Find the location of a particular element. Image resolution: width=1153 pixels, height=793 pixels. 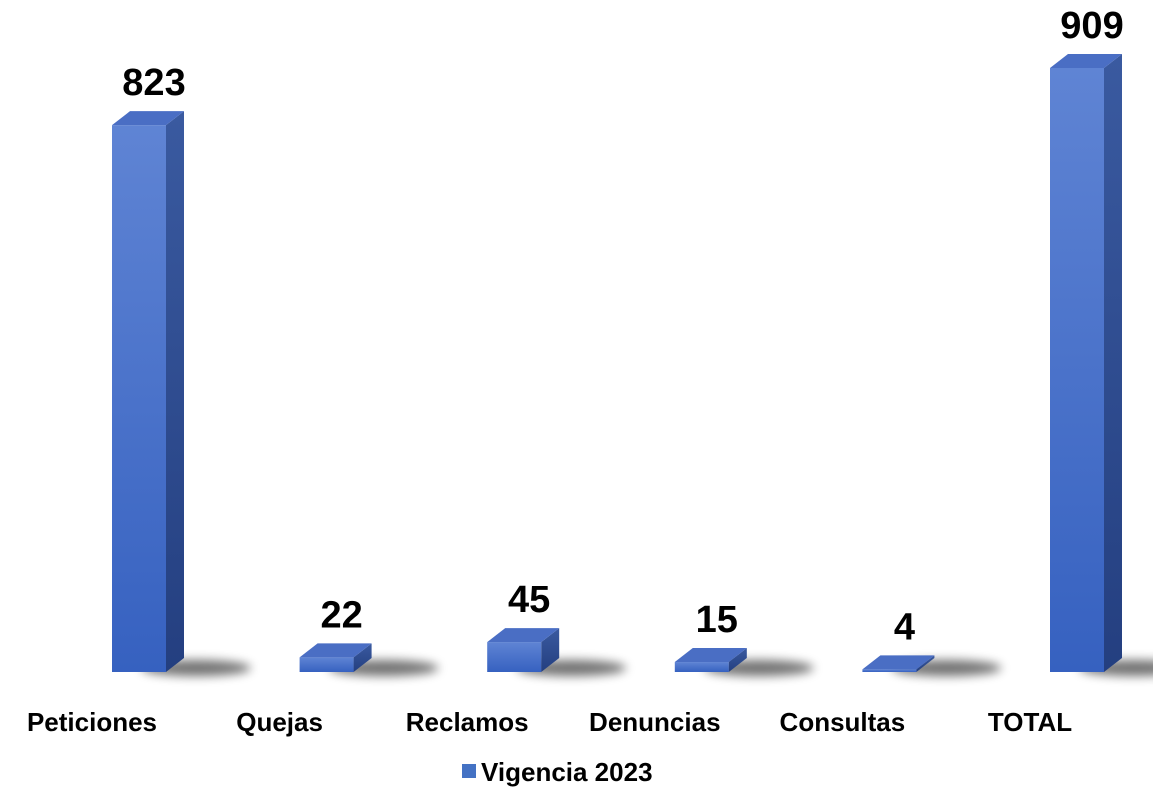

data-label: 15 is located at coordinates (717, 620).